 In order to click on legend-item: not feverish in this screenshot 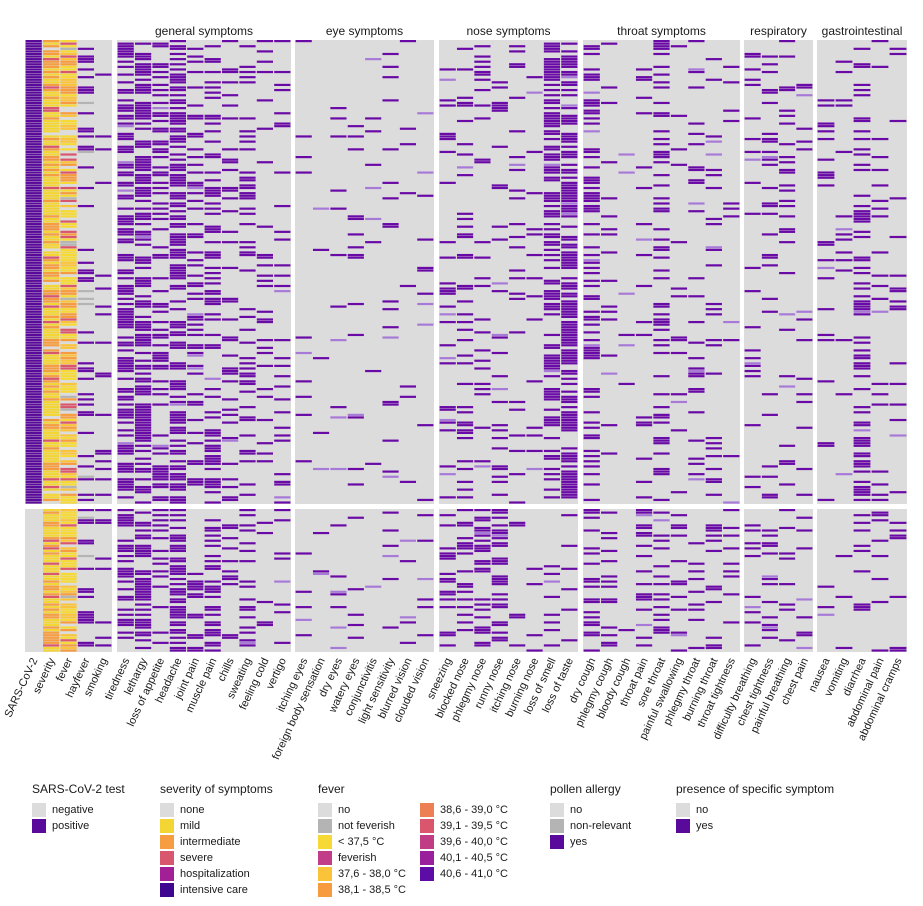, I will do `click(362, 826)`.